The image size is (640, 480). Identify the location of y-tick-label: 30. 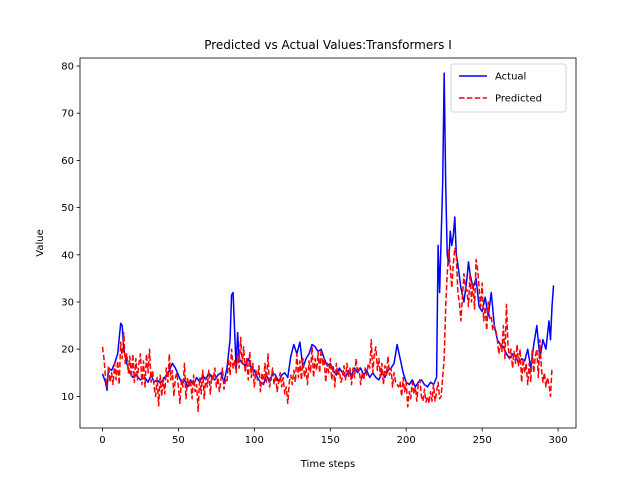
(67, 302).